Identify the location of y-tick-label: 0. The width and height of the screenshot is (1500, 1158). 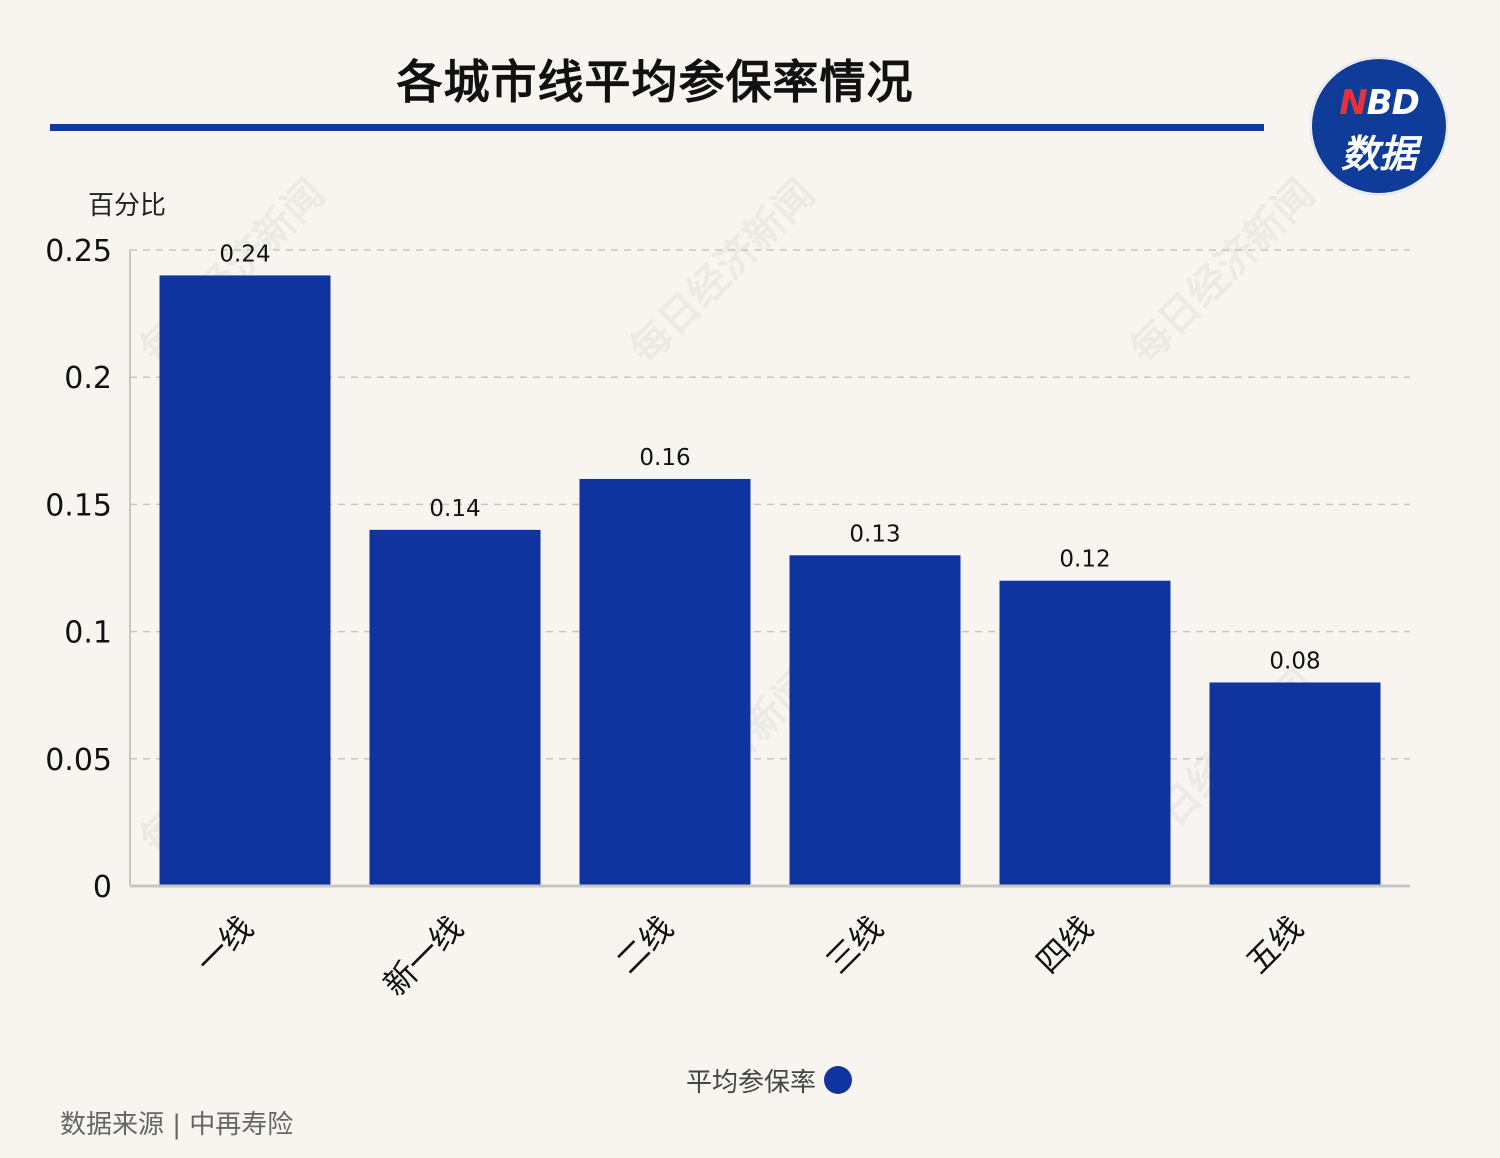
(102, 887).